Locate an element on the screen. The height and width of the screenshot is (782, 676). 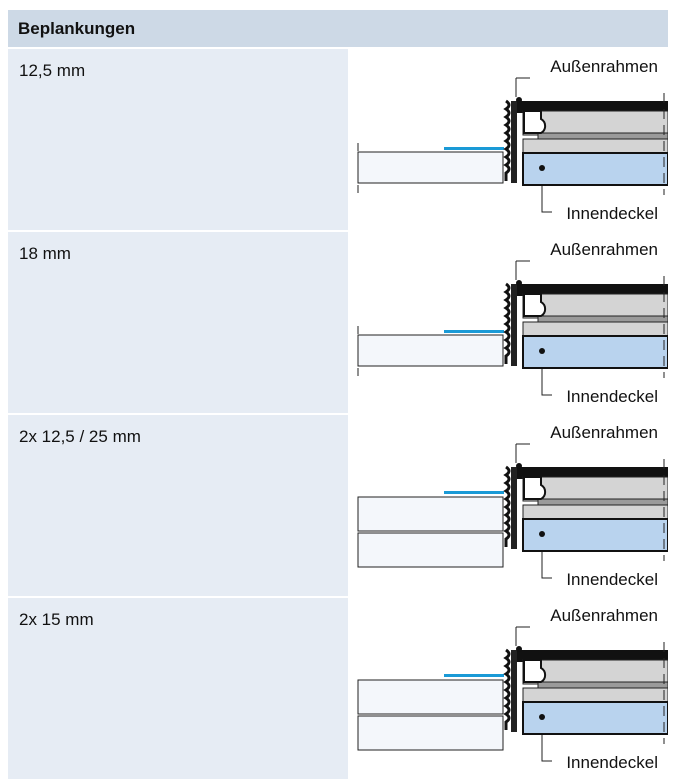
row-label: 18 mm is located at coordinates (45, 253).